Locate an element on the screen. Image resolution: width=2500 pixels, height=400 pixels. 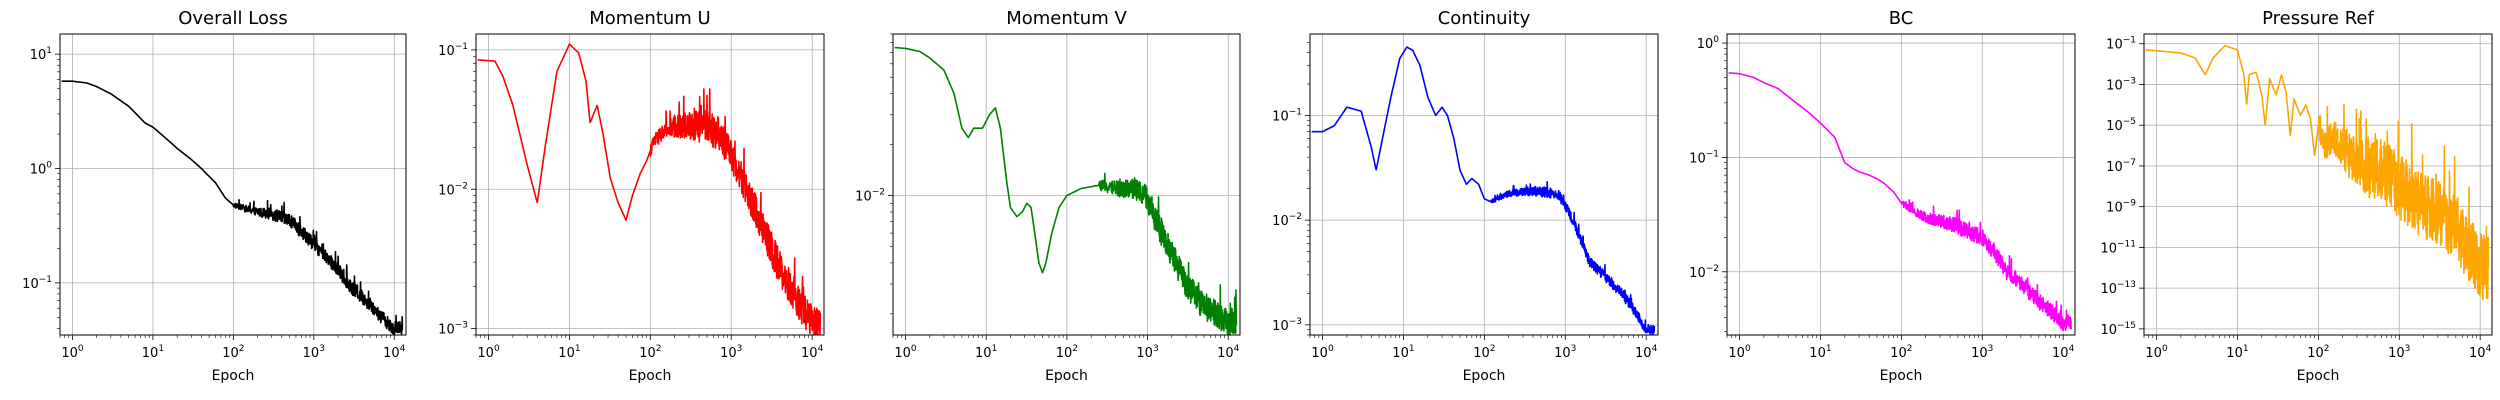
subplot-5: BC 100 10¹ 10² 10³ 104 10⁻² 10⁻¹ 100 Epoch is located at coordinates (1882, 196).